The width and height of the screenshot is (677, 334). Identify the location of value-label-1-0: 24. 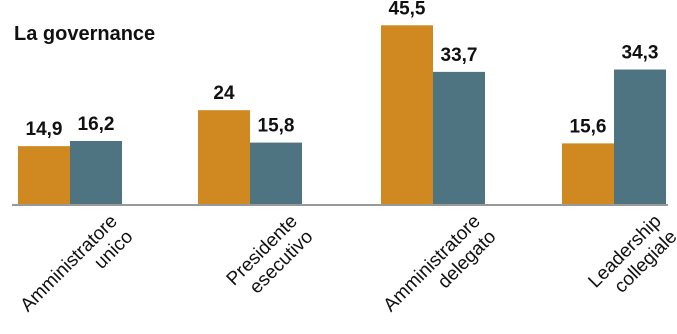
(224, 93).